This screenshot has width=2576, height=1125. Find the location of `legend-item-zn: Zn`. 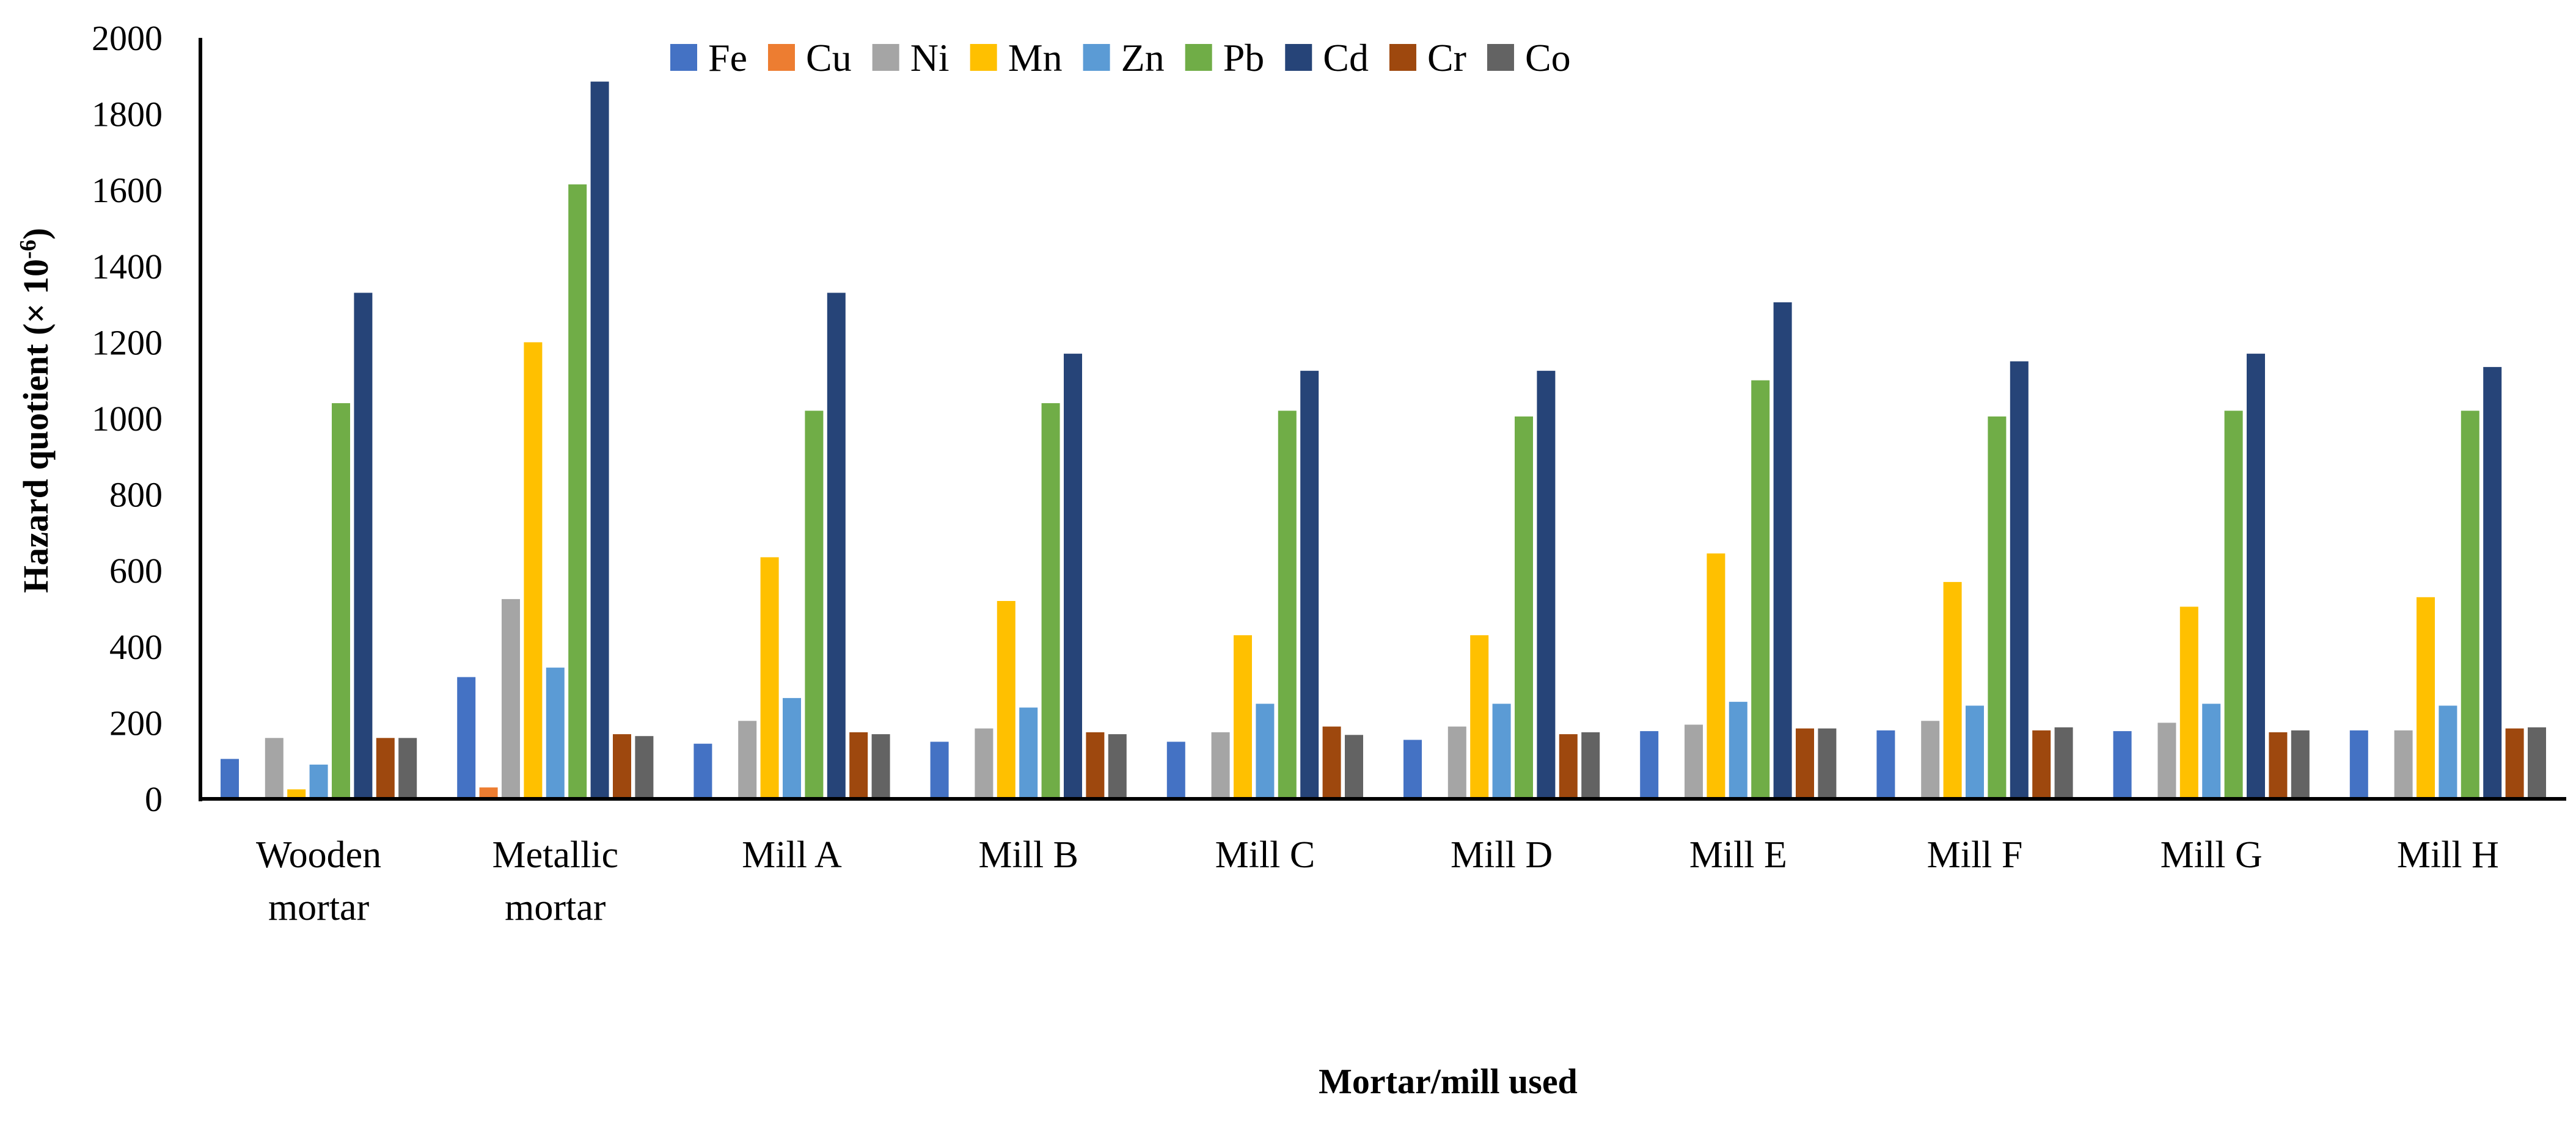

legend-item-zn: Zn is located at coordinates (1124, 57).